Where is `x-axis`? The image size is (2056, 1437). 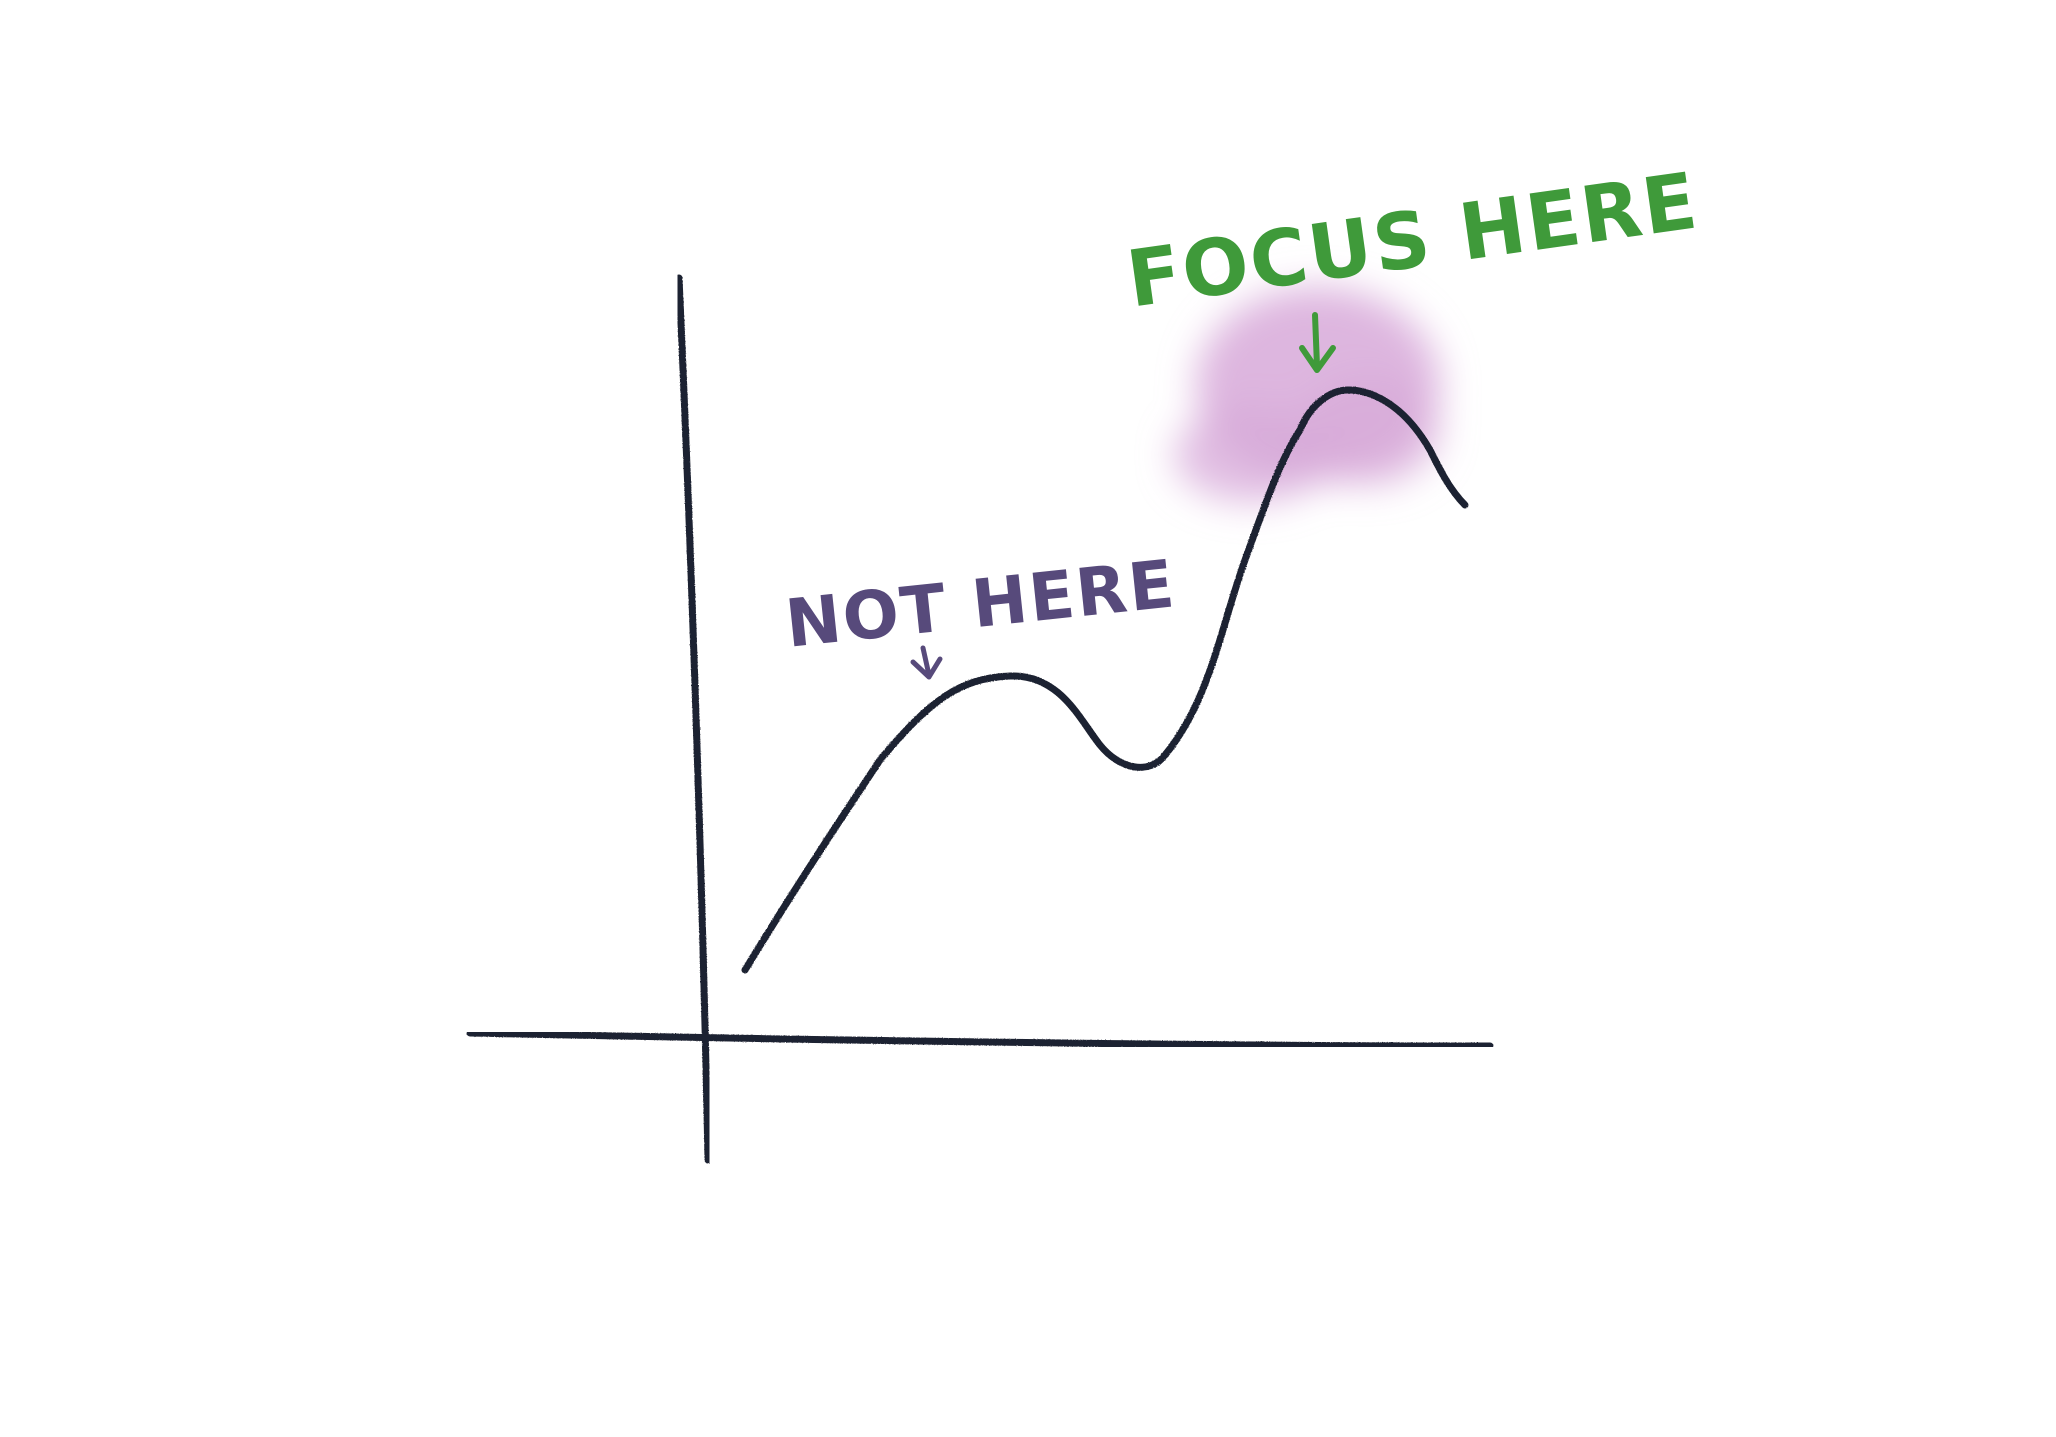
x-axis is located at coordinates (980, 1039).